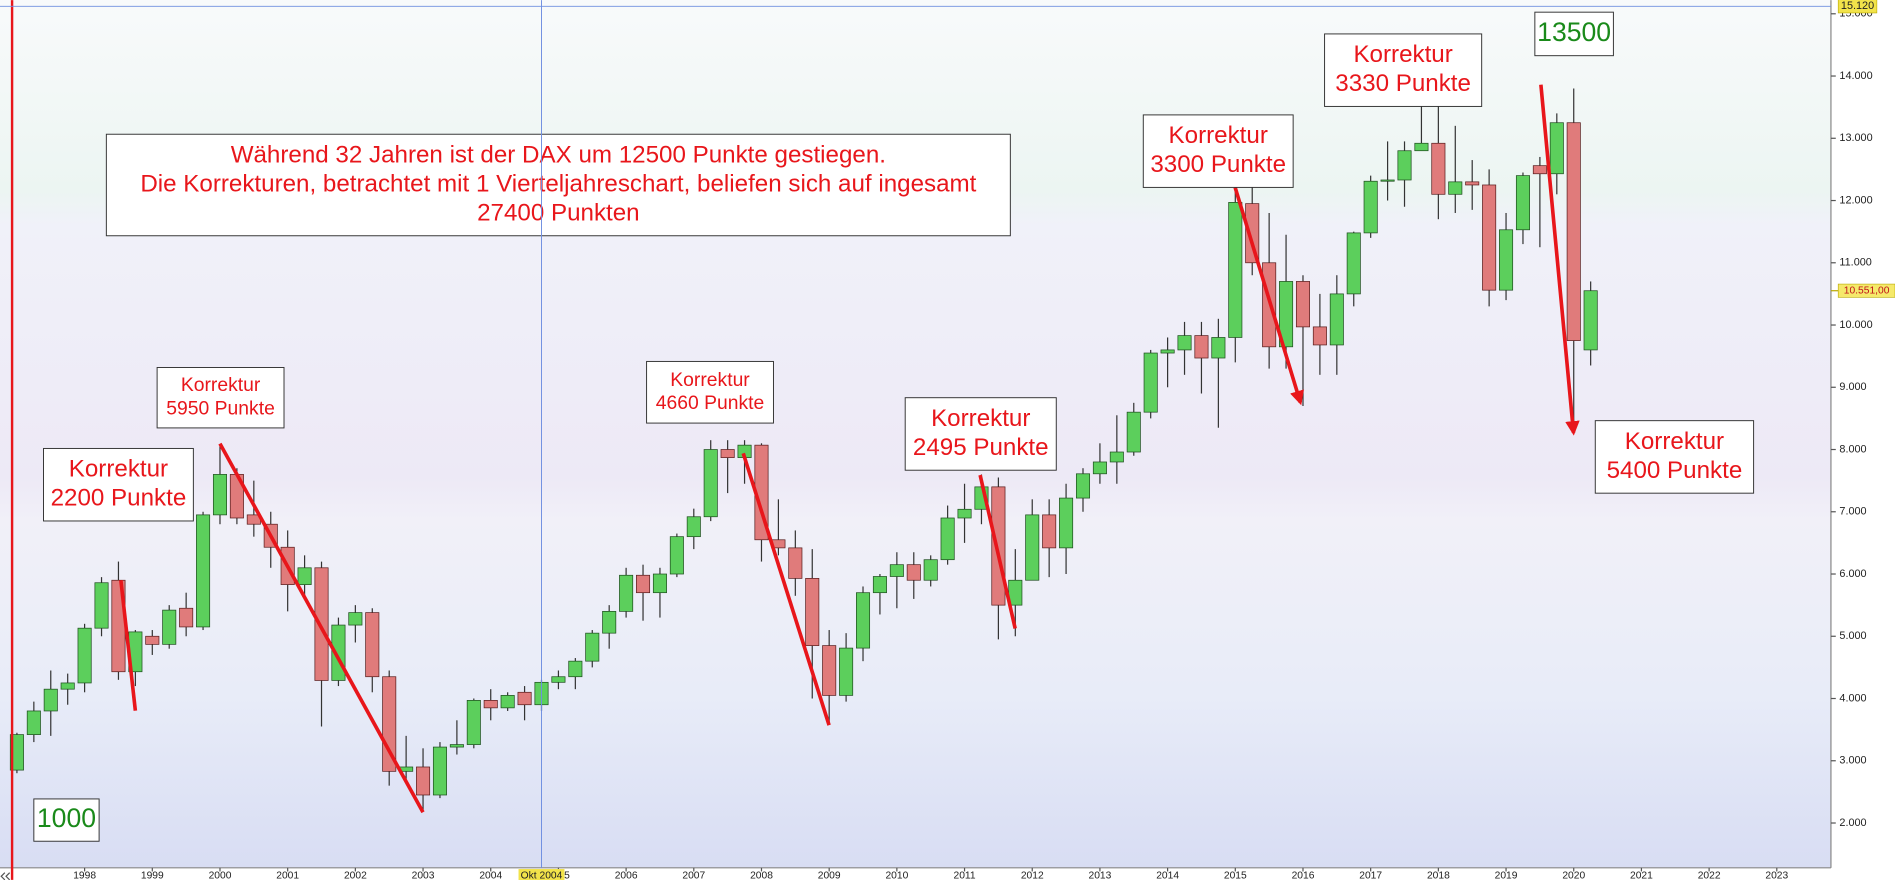  I want to click on y-tick-label: 7.000, so click(1852, 512).